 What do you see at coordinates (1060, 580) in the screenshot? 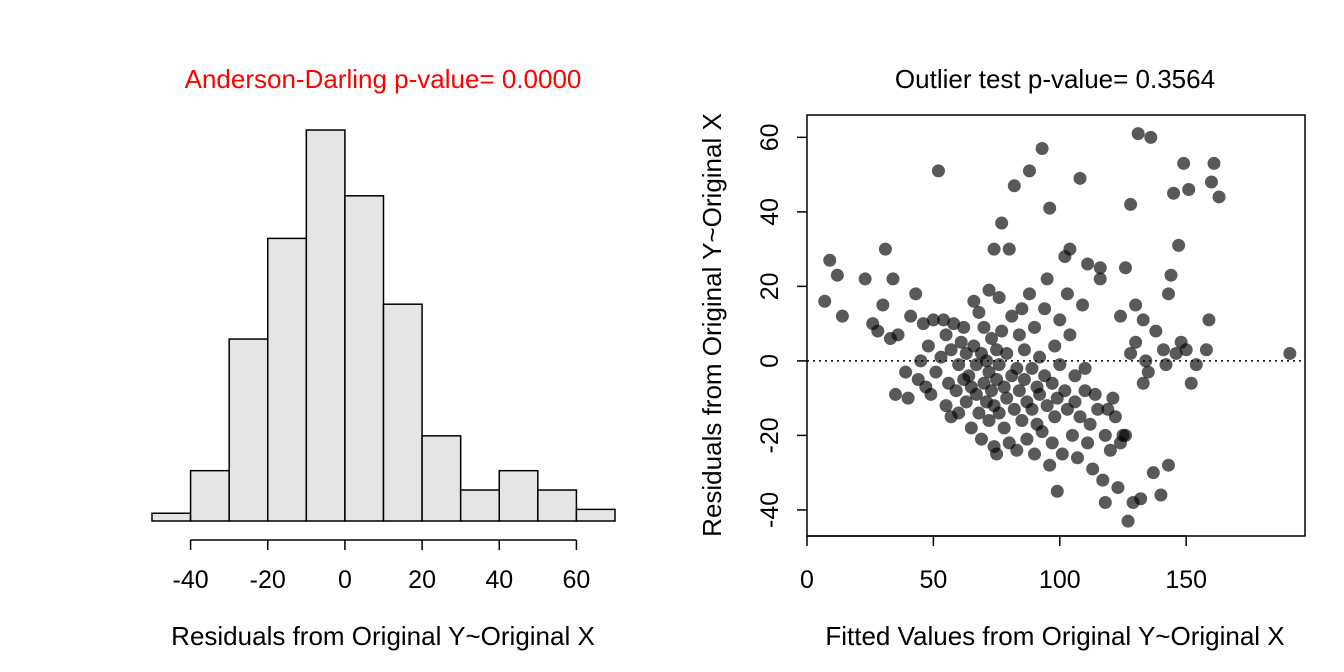
I see `scatter-x-tick-label: 100` at bounding box center [1060, 580].